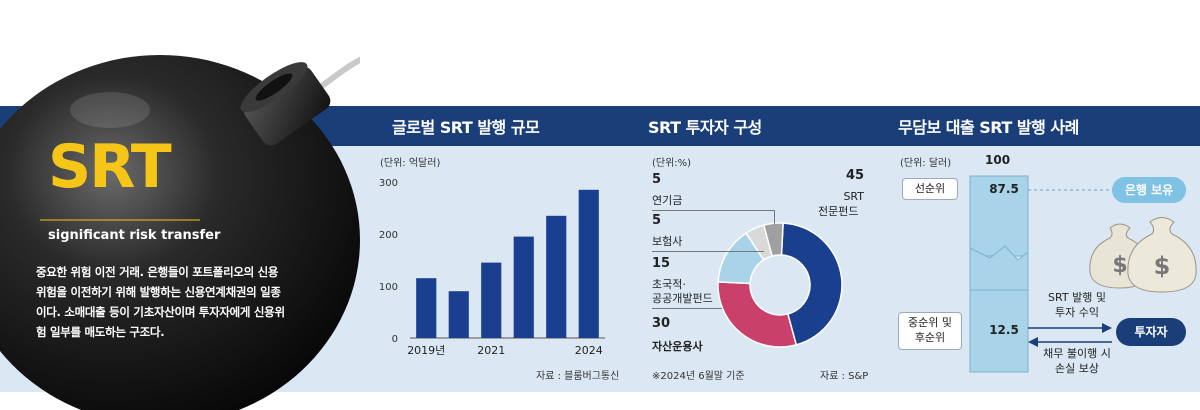 The image size is (1200, 410). I want to click on flow-out-line1: SRT 발행 및, so click(1077, 297).